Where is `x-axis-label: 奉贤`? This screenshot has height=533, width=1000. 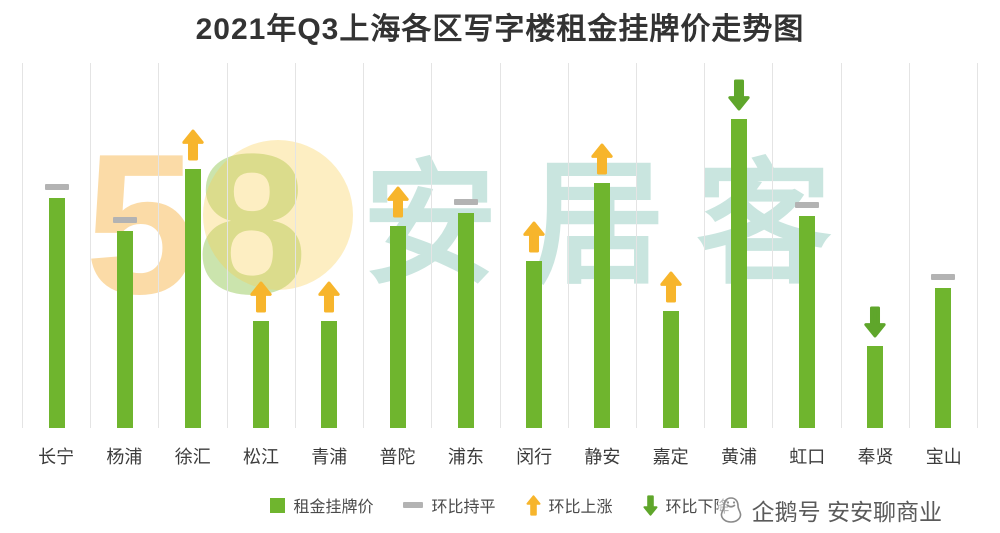
x-axis-label: 奉贤 is located at coordinates (875, 457).